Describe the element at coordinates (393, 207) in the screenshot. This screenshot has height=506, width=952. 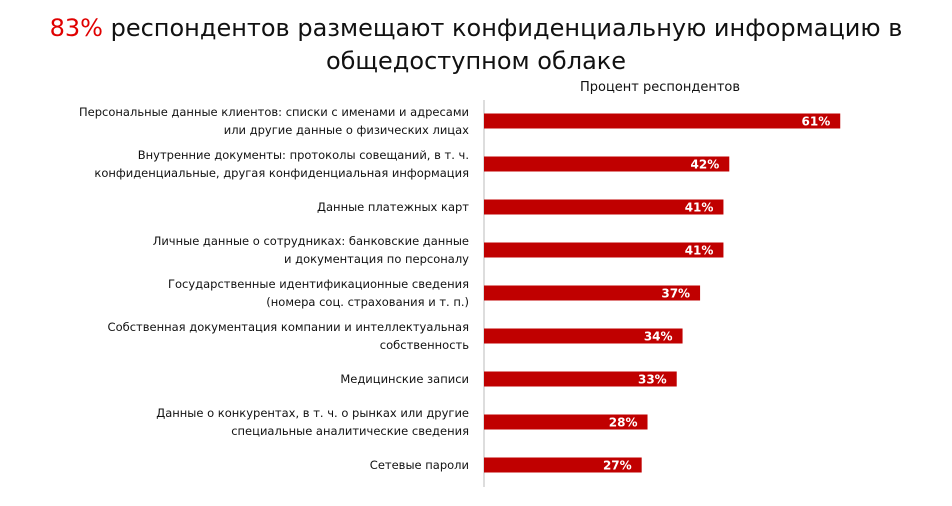
I see `category-label: Данные платежных карт` at that location.